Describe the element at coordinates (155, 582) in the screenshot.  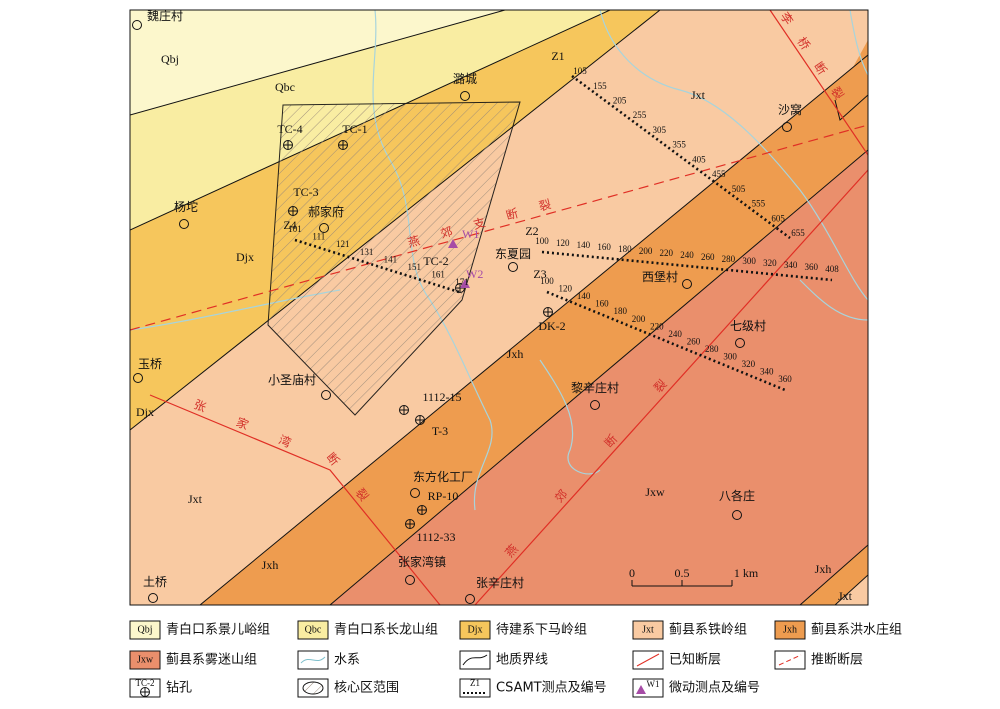
I see `place-label: 土桥` at that location.